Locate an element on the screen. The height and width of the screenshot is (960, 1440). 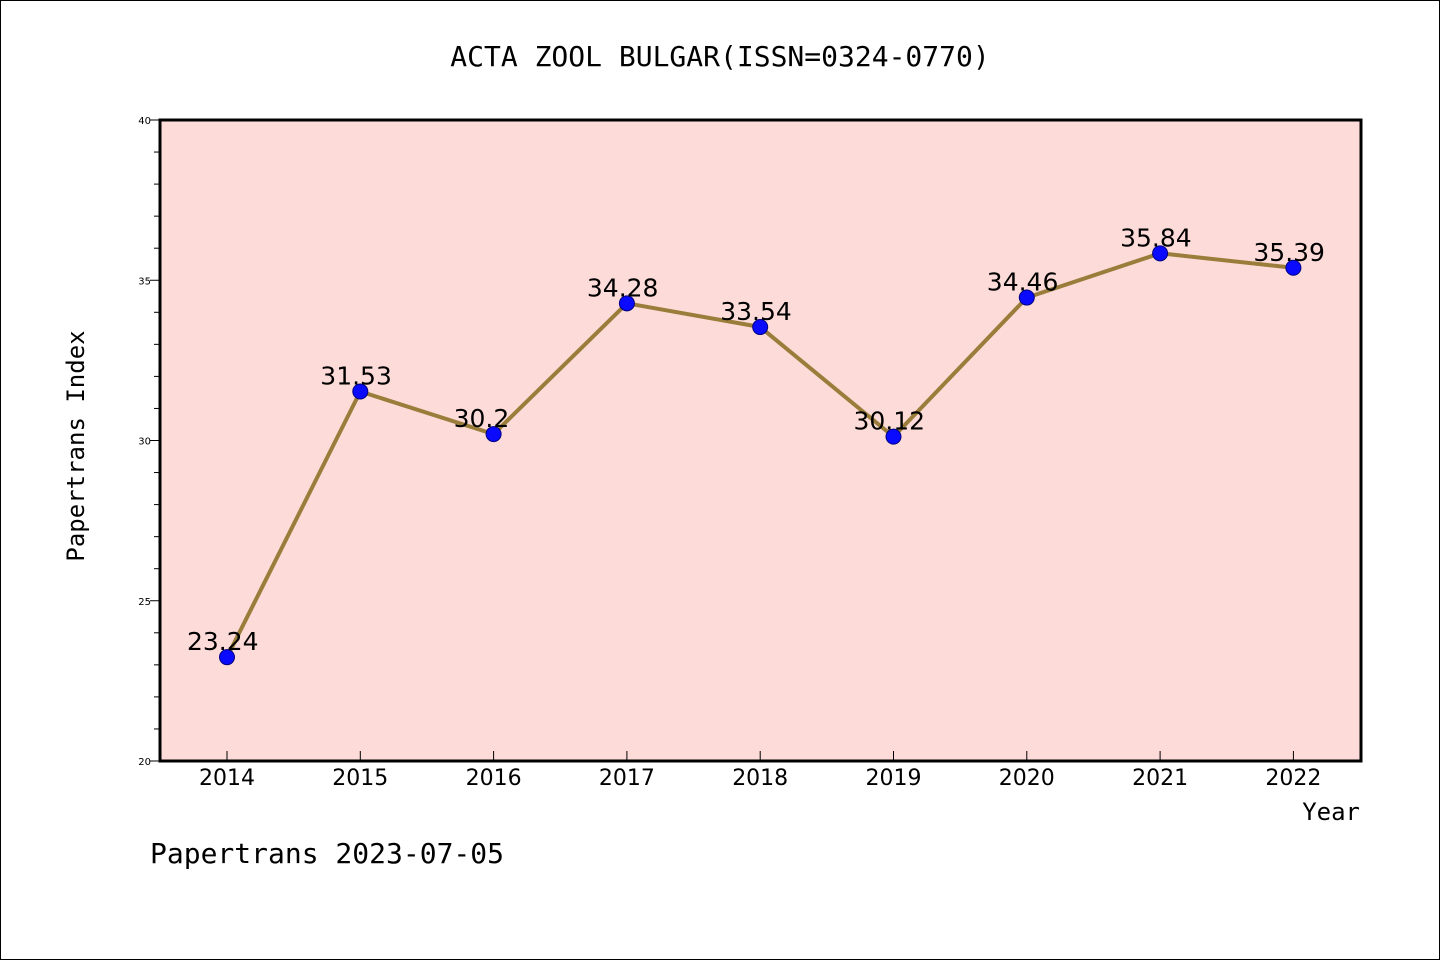
x-axis-ticks: 2014 2015 2016 2017 2018 2019 2020 2021 2022 is located at coordinates (760, 771).